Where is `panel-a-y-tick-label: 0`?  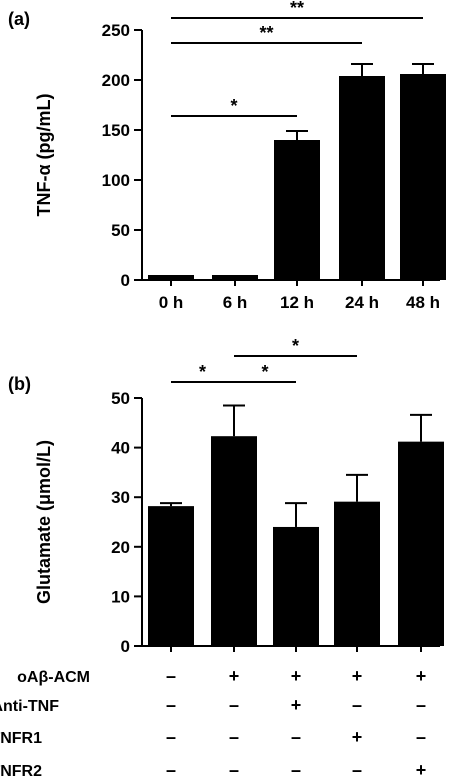 panel-a-y-tick-label: 0 is located at coordinates (125, 280).